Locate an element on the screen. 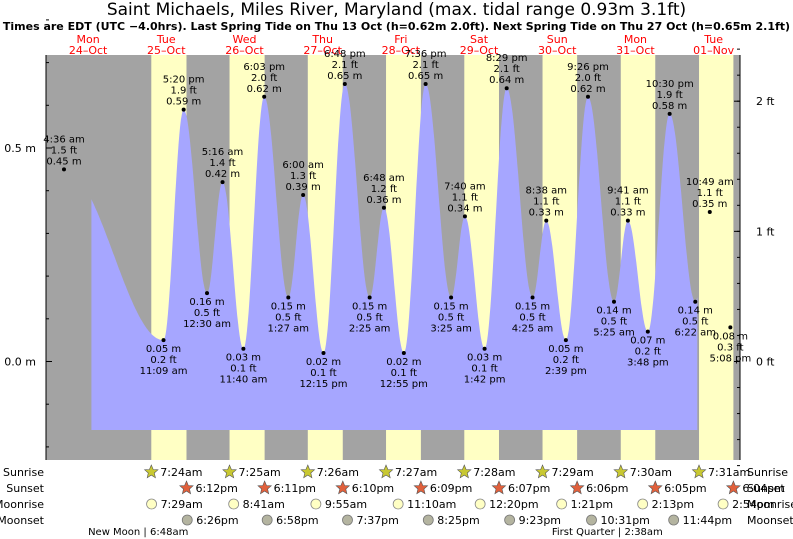  extreme-time: 3:25 am is located at coordinates (451, 328).